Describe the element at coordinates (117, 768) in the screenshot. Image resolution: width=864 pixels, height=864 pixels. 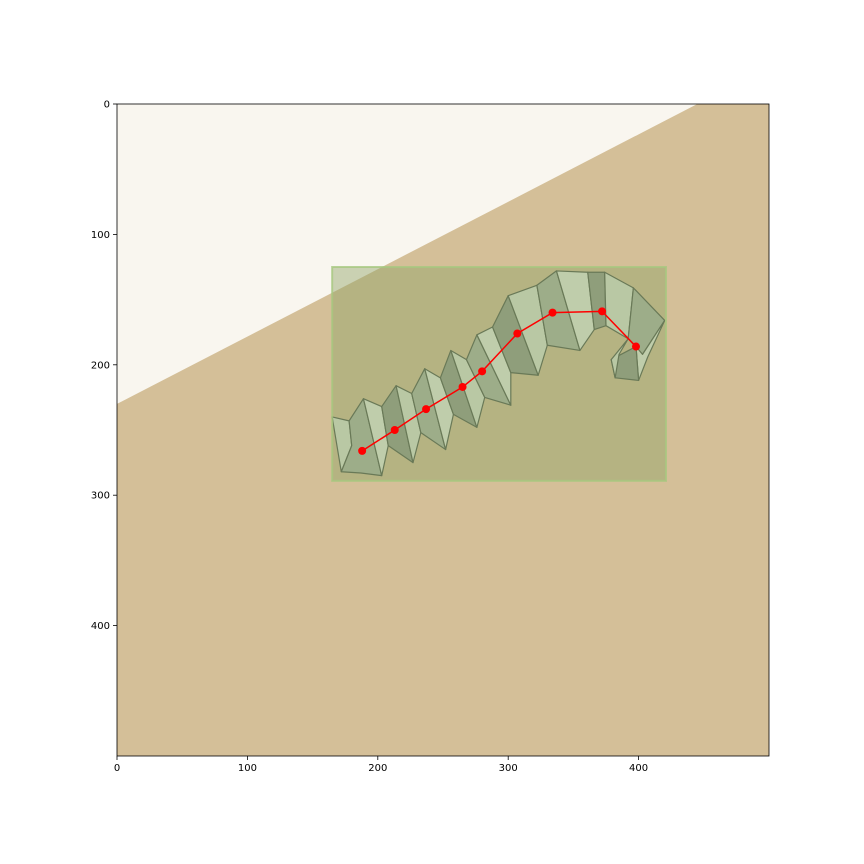
I see `x-tick-label: 0` at that location.